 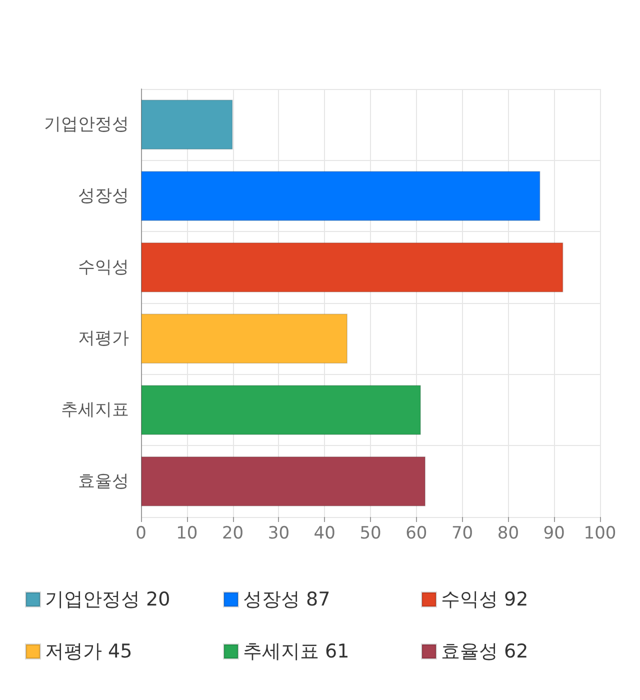 I want to click on x-tick-label: 10, so click(x=187, y=534).